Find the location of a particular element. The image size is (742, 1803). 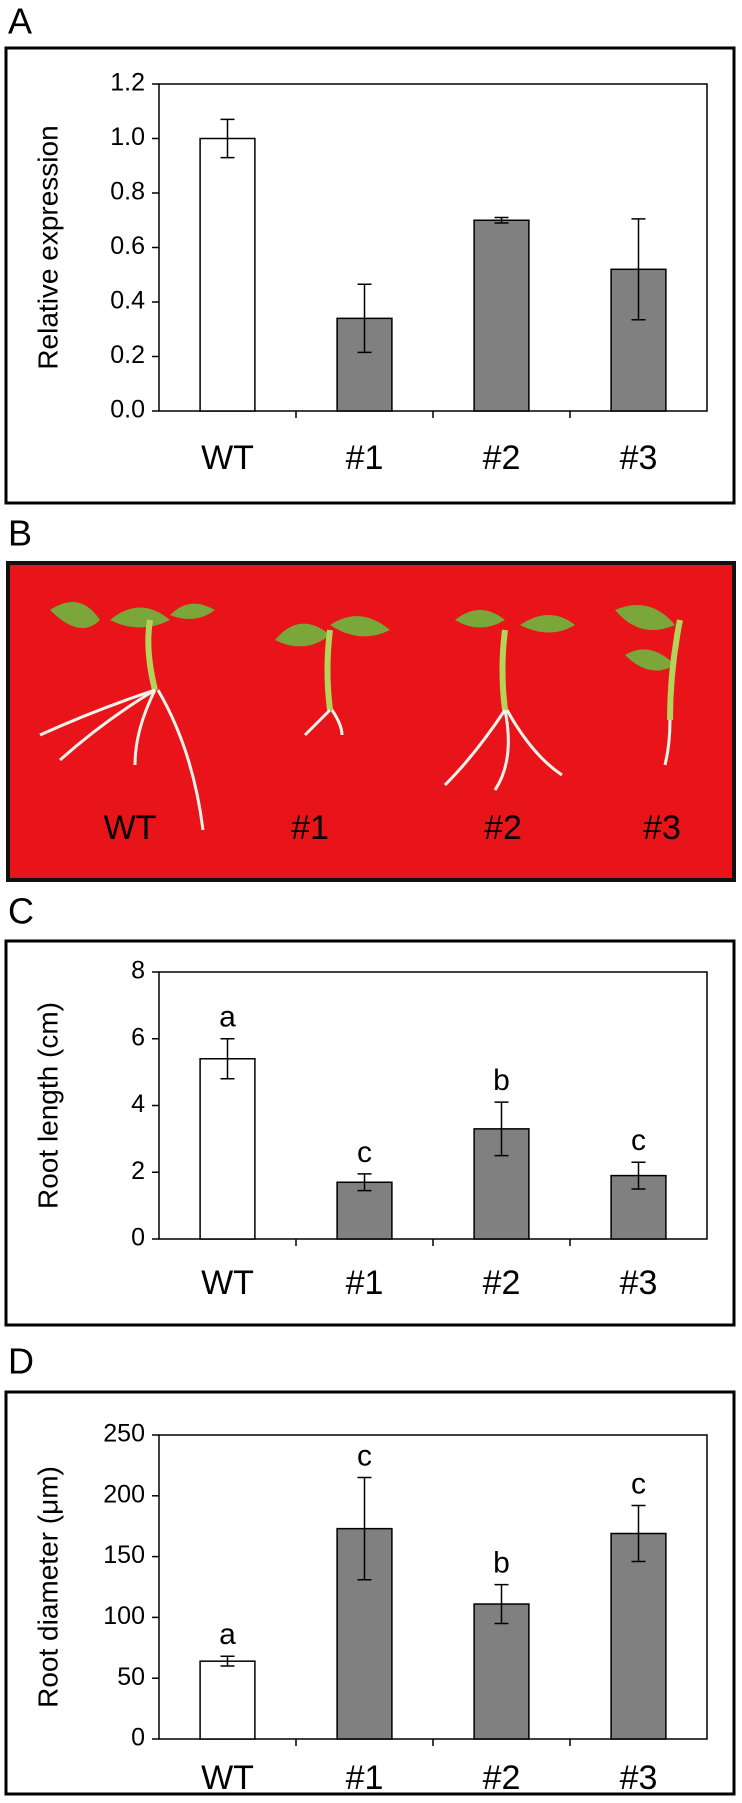

plants is located at coordinates (362, 636).